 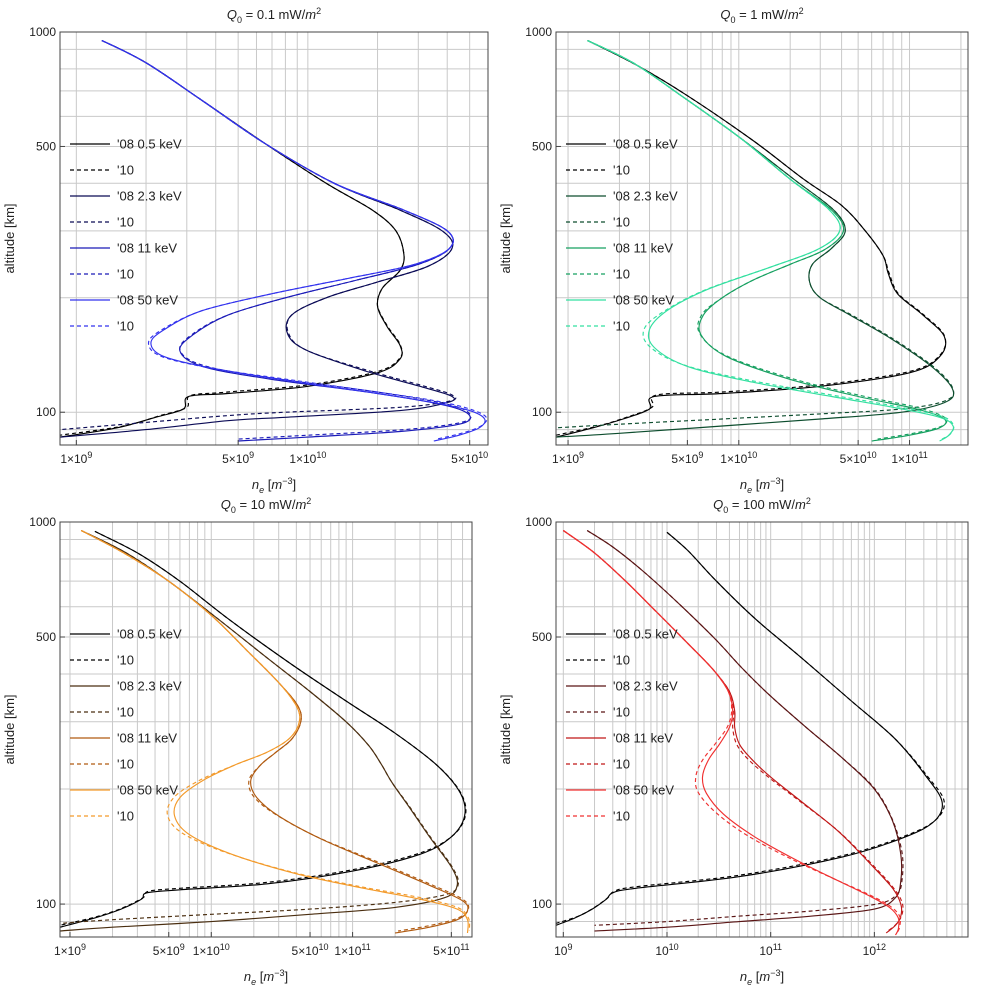 I want to click on panel-title: Q0 = 100 mW/m2, so click(x=762, y=505).